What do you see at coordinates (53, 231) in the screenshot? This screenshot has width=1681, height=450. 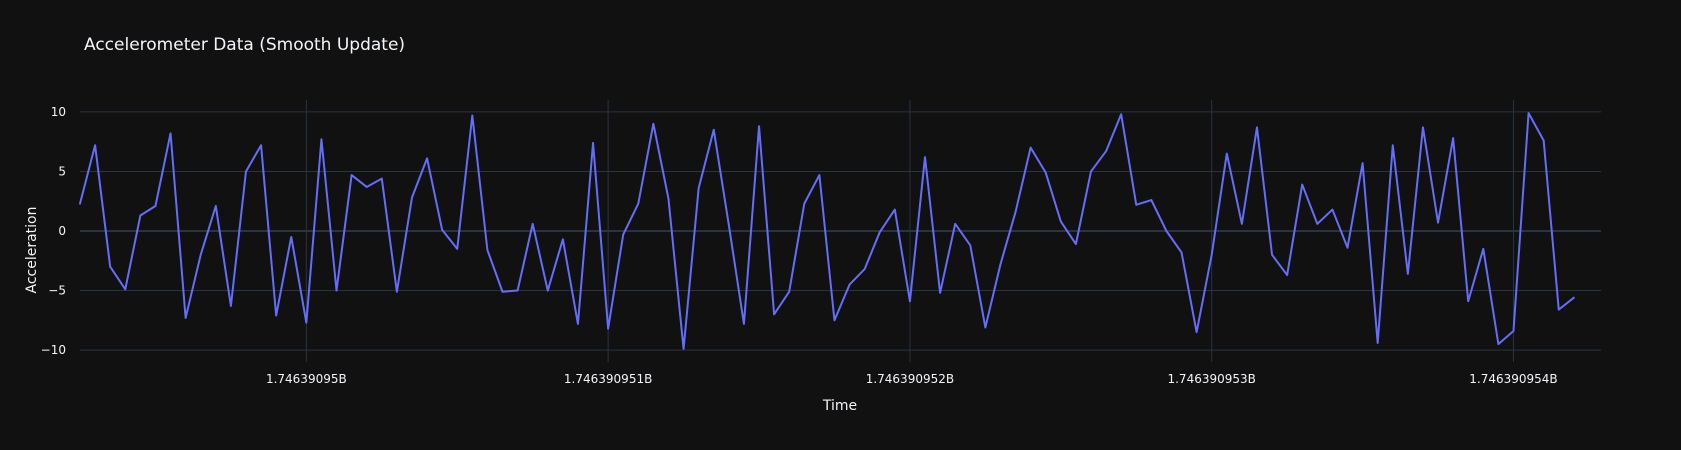 I see `y-tick-labels: −10 −5 0 5 10` at bounding box center [53, 231].